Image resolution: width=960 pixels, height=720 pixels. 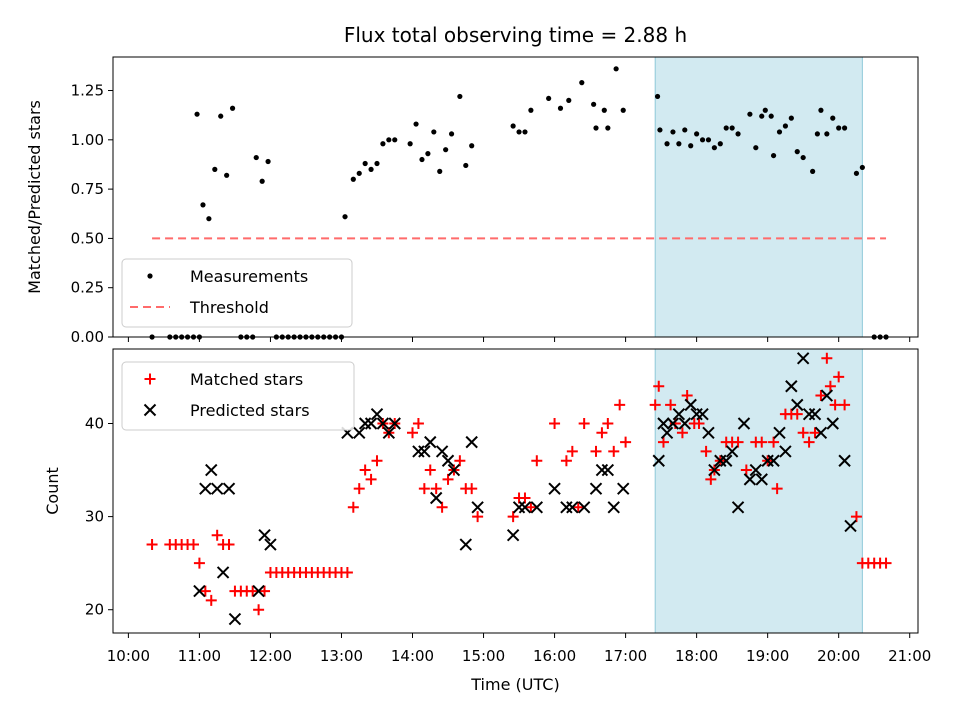 I want to click on x-tick-label: 10:00, so click(x=128, y=656).